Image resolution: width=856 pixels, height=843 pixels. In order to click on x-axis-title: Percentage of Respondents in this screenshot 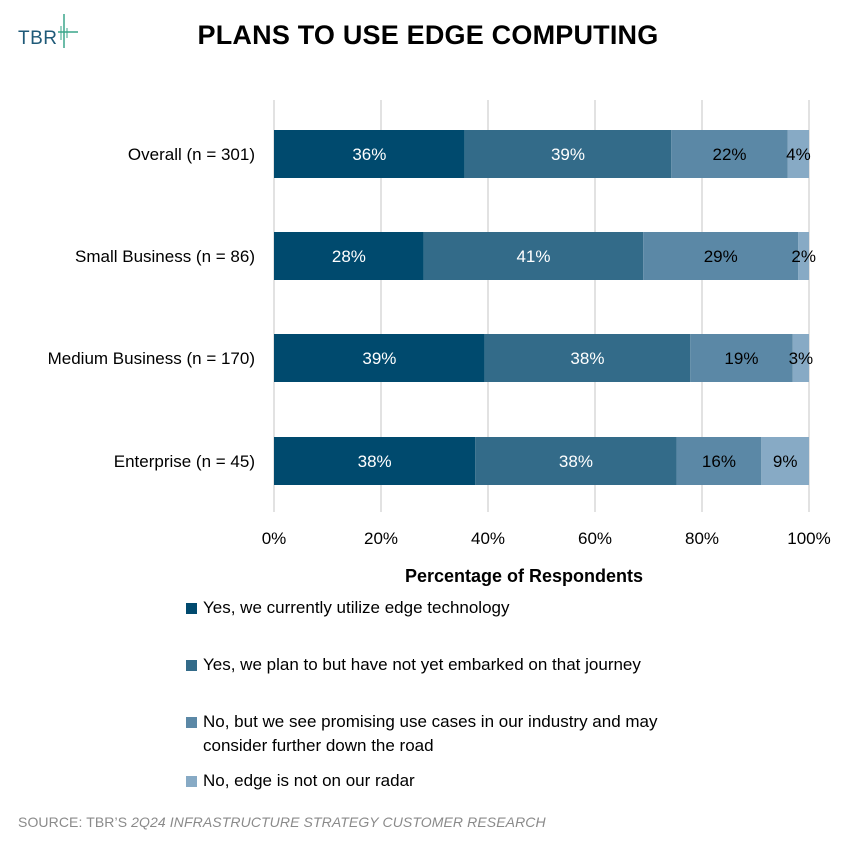, I will do `click(524, 576)`.